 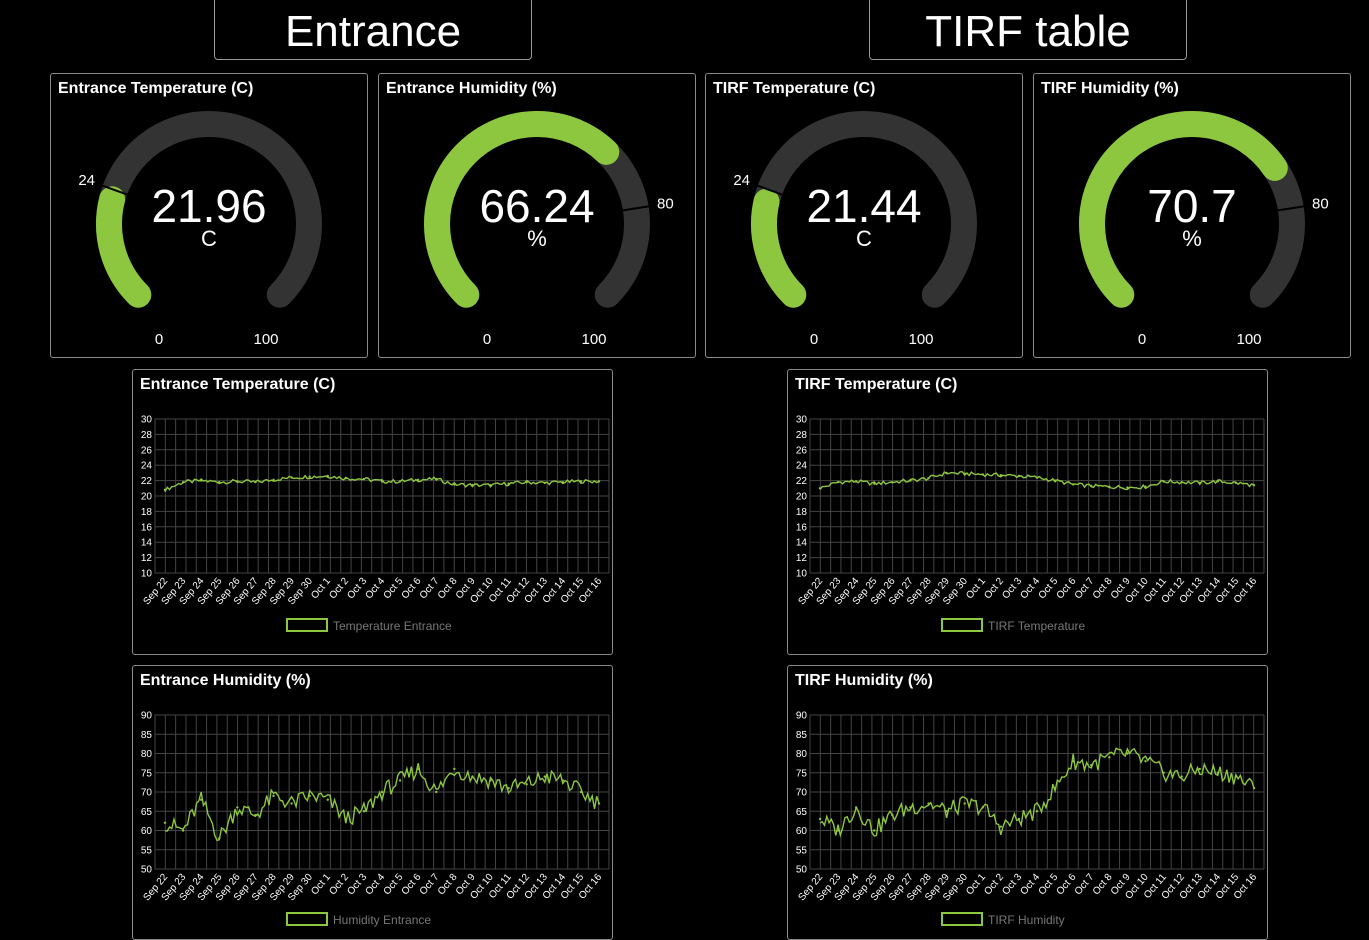 I want to click on legend-label: TIRF Temperature, so click(x=1036, y=626).